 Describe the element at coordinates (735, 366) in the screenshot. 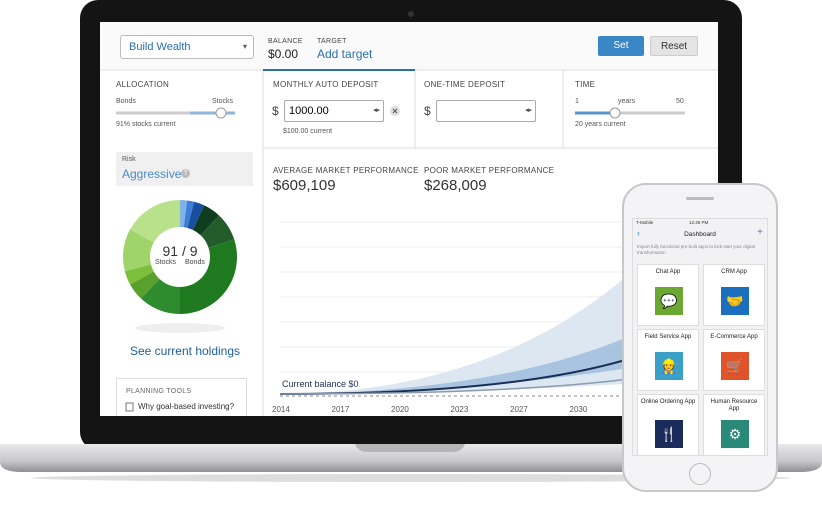

I see `app-icon: 🛒` at that location.